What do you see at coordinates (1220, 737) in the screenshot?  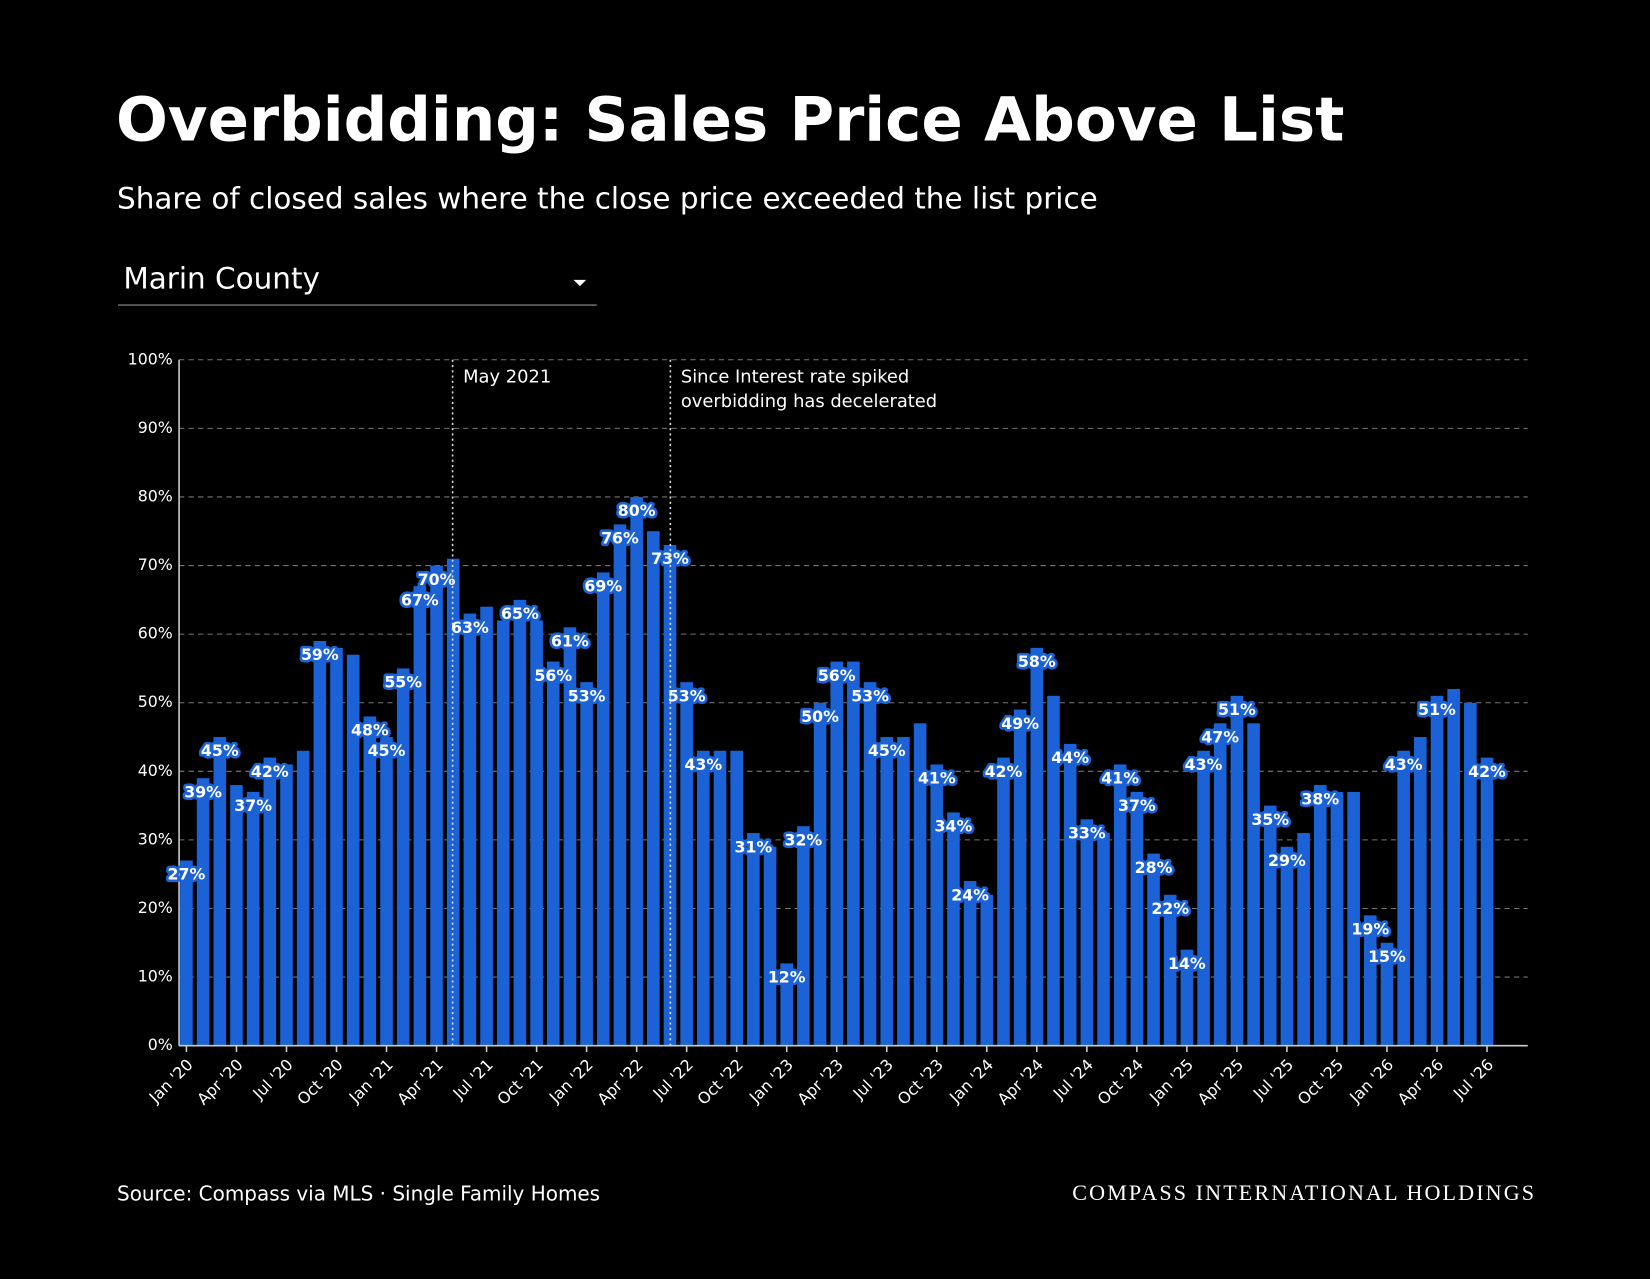 I see `value-label: 47%` at bounding box center [1220, 737].